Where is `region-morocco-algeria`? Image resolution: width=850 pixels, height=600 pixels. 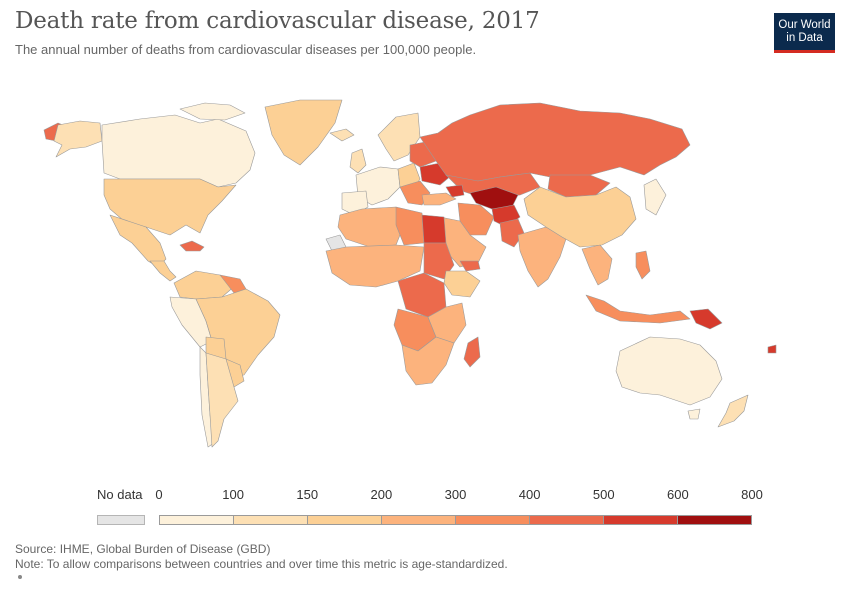
region-morocco-algeria is located at coordinates (371, 227).